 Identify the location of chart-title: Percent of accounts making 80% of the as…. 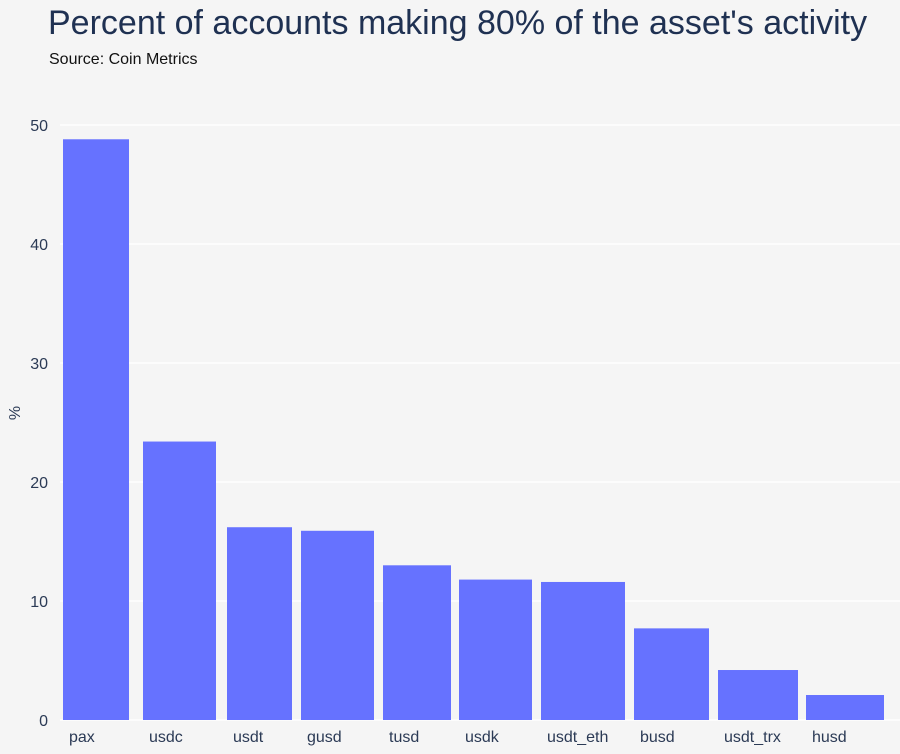
(458, 23).